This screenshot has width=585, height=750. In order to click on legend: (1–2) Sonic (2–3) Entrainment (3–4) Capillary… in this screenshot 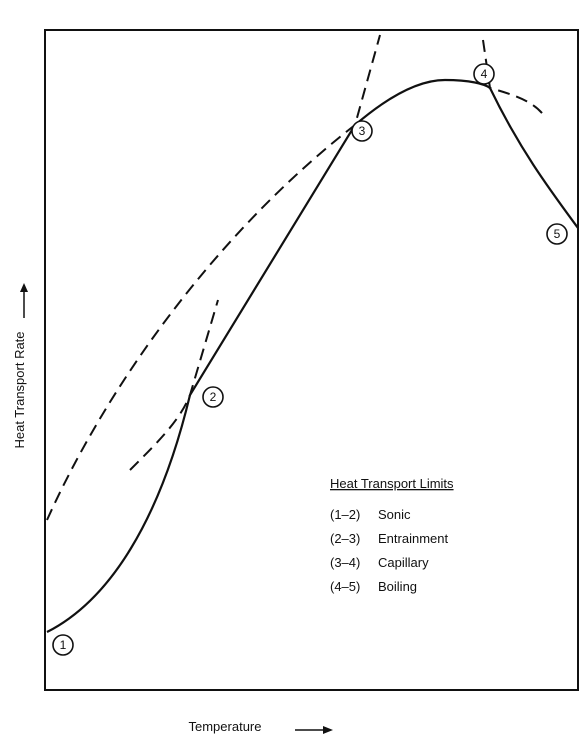, I will do `click(389, 550)`.